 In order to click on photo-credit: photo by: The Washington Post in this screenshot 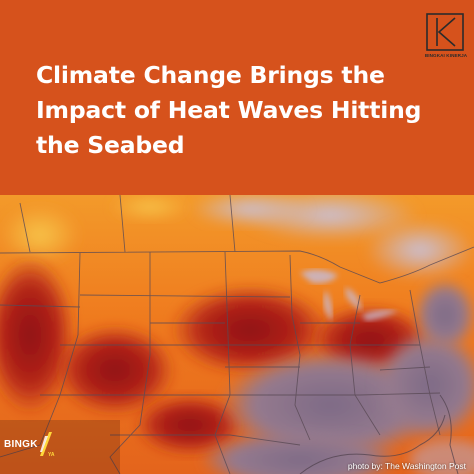, I will do `click(406, 466)`.